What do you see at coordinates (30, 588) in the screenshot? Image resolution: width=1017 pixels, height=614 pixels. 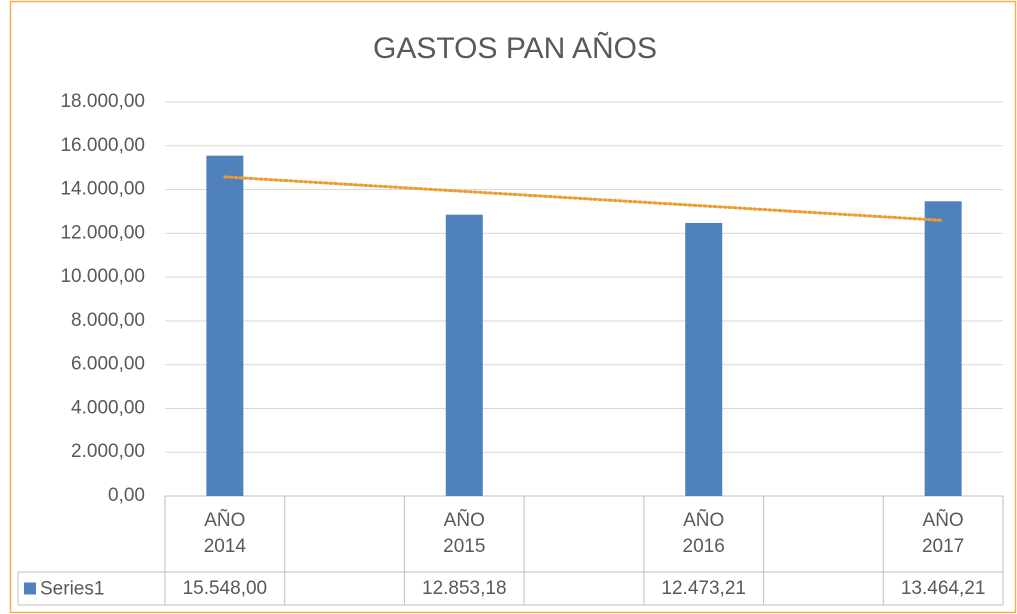 I see `legend-key` at bounding box center [30, 588].